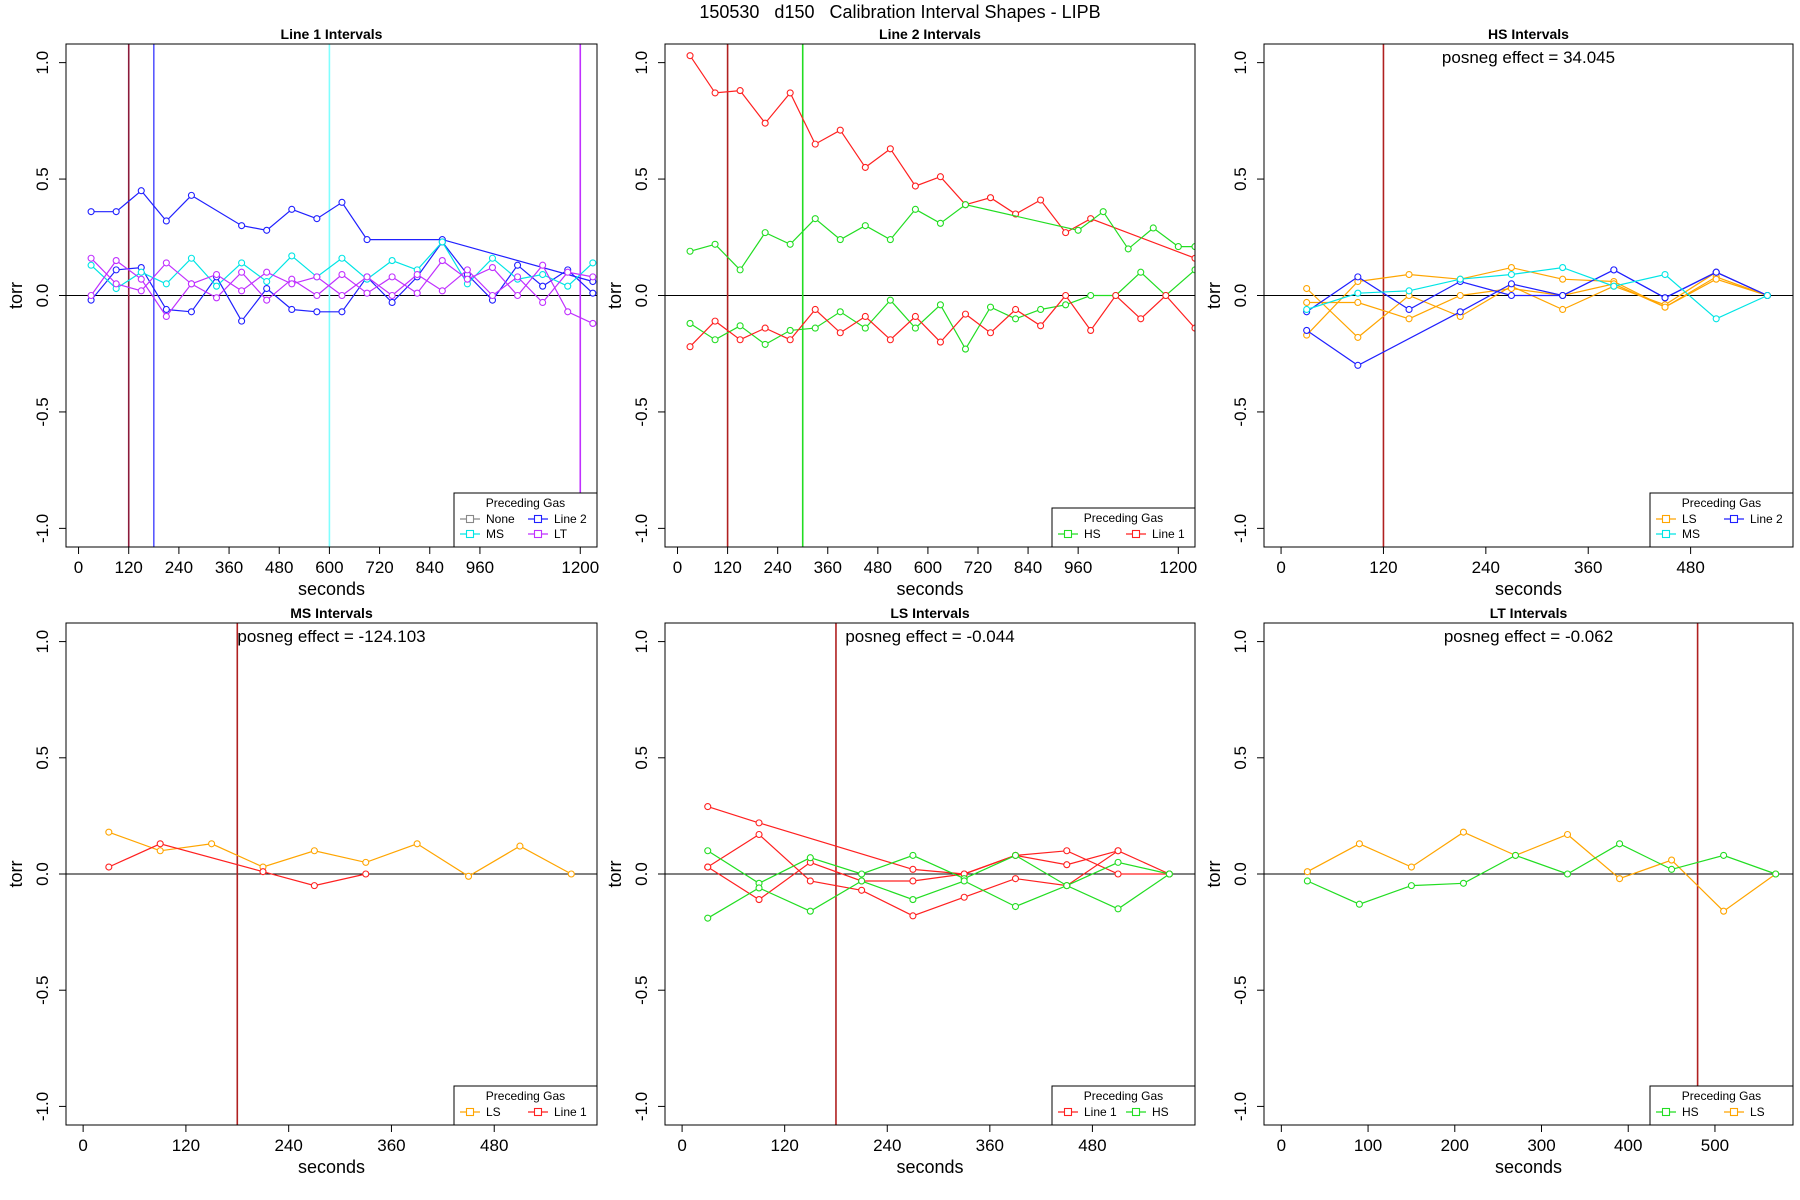 Image resolution: width=1800 pixels, height=1200 pixels. I want to click on legend-entry-label: Line 2, so click(1766, 519).